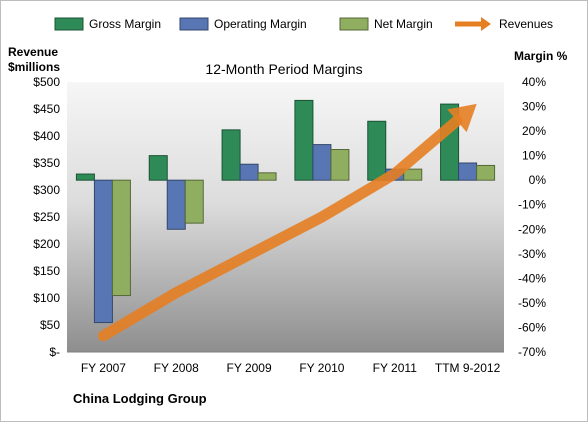 Image resolution: width=588 pixels, height=422 pixels. Describe the element at coordinates (532, 278) in the screenshot. I see `right-tick-label: -40%` at that location.